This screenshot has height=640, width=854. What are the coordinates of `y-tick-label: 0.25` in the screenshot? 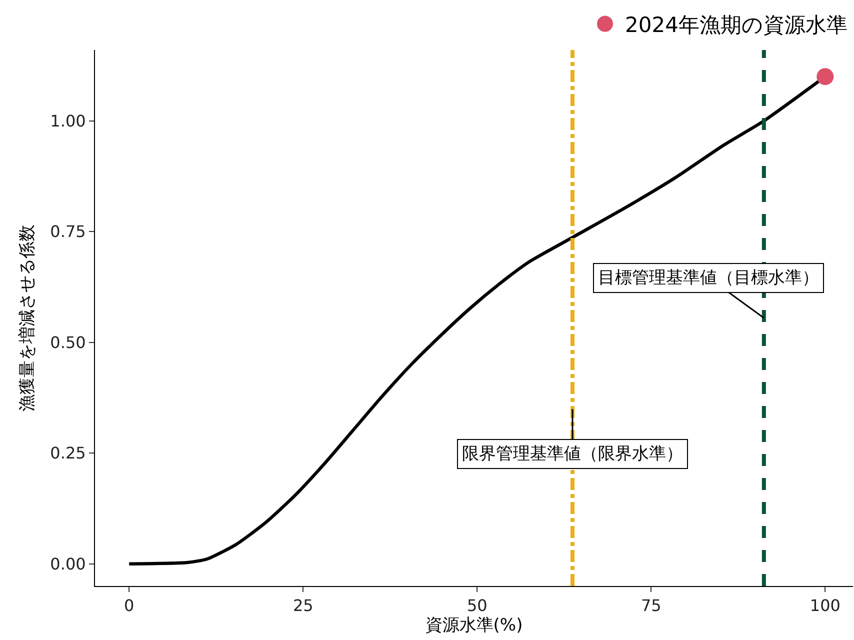 It's located at (68, 453).